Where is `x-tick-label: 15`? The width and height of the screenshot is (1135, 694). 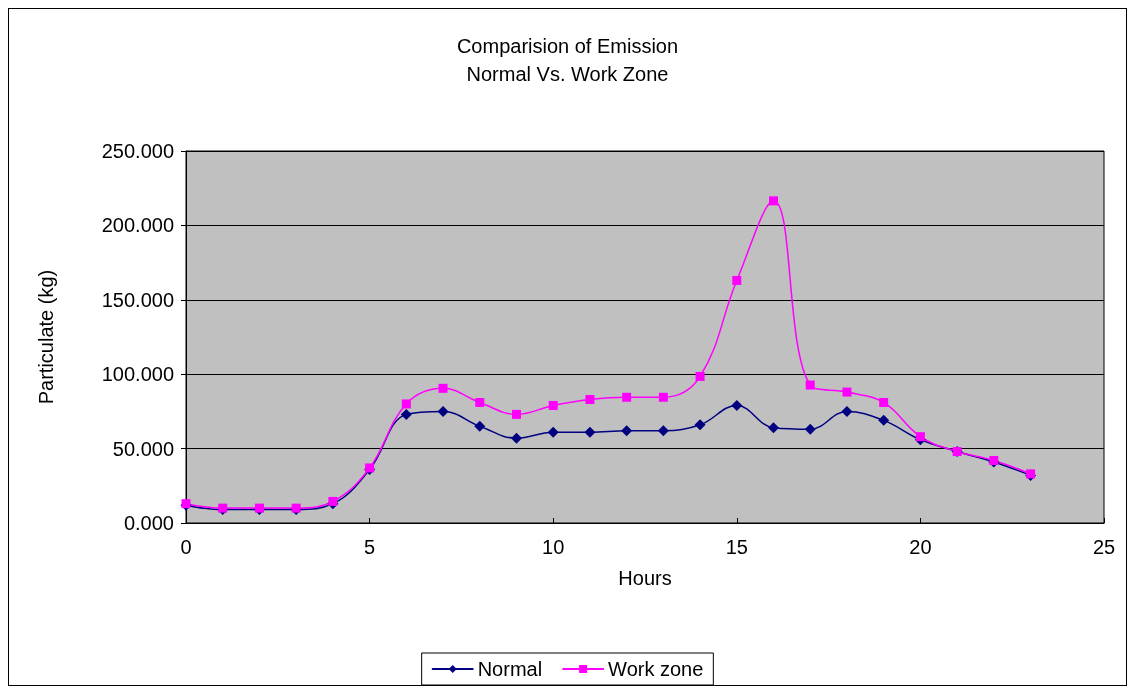
x-tick-label: 15 is located at coordinates (736, 547).